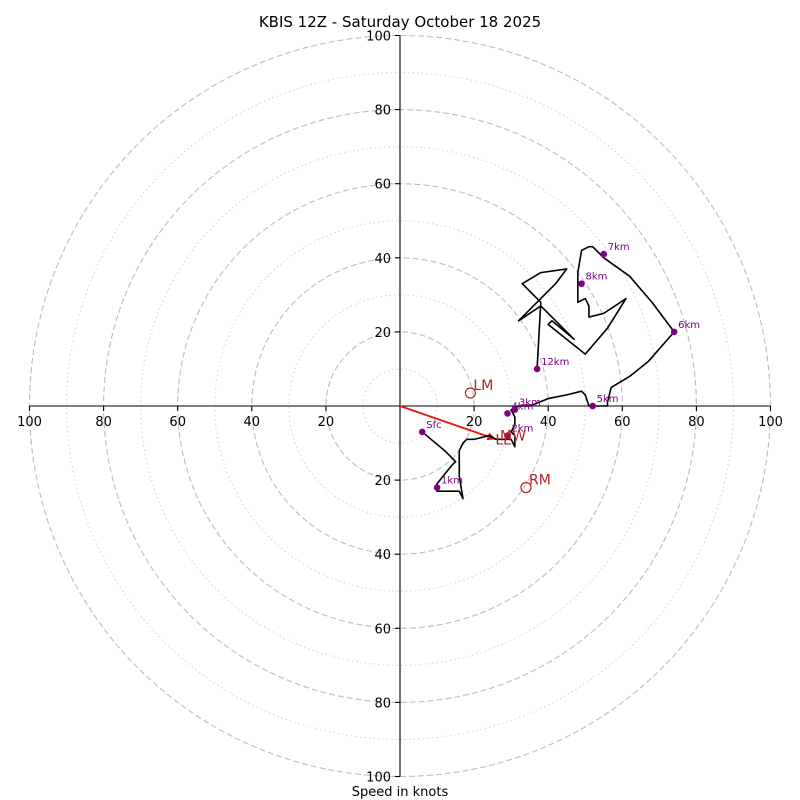 This screenshot has height=800, width=800. What do you see at coordinates (597, 277) in the screenshot?
I see `height-label-8km: 8km` at bounding box center [597, 277].